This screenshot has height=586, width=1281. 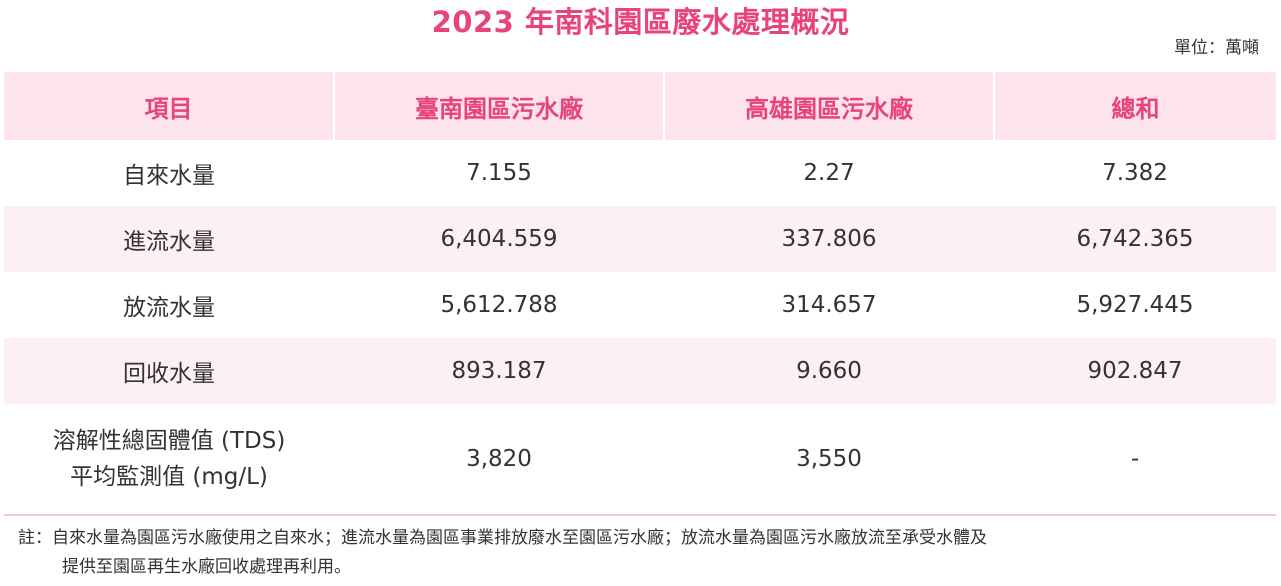 What do you see at coordinates (1135, 371) in the screenshot?
I see `cell-total: 902.847` at bounding box center [1135, 371].